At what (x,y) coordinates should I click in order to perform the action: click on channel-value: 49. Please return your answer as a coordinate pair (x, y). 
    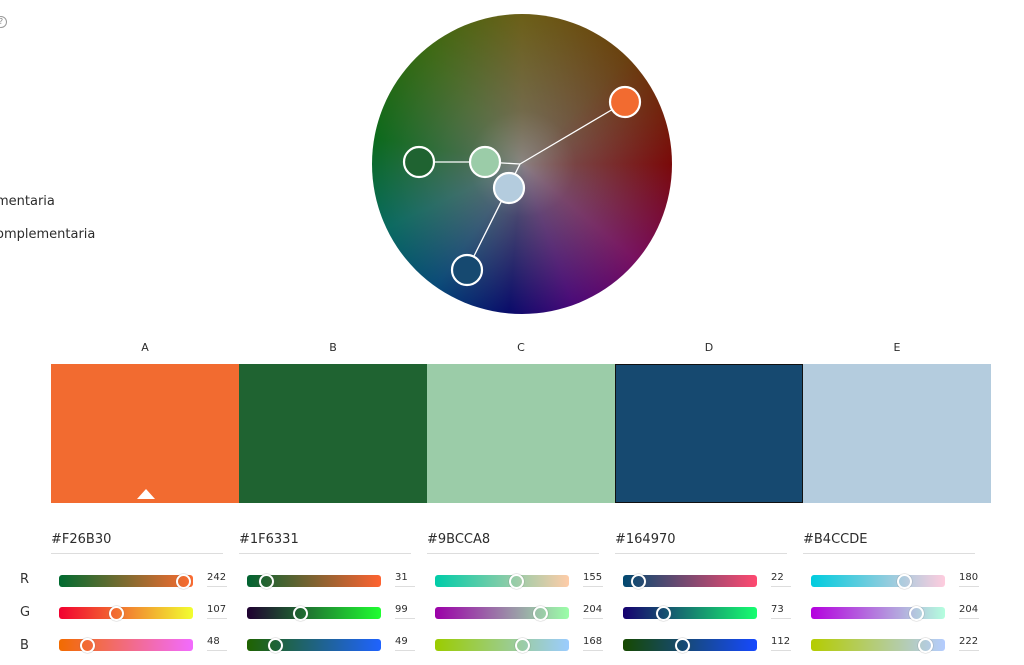
    Looking at the image, I should click on (405, 643).